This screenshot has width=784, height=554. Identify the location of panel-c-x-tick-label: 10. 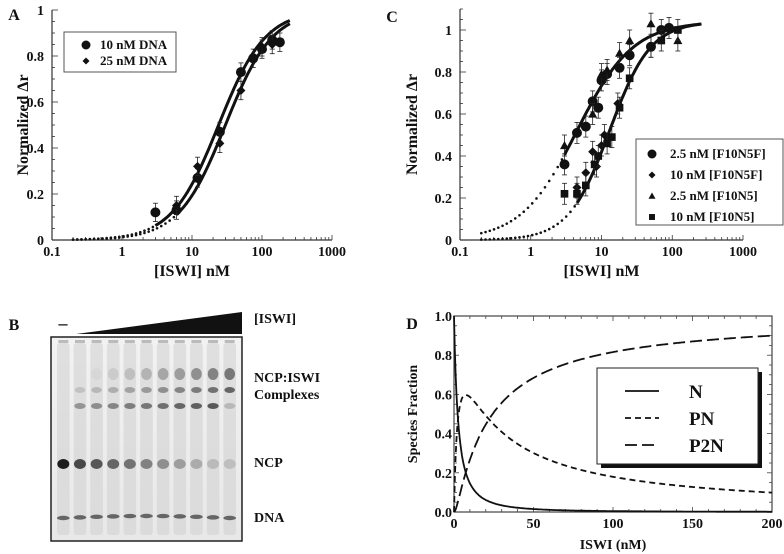
(602, 252).